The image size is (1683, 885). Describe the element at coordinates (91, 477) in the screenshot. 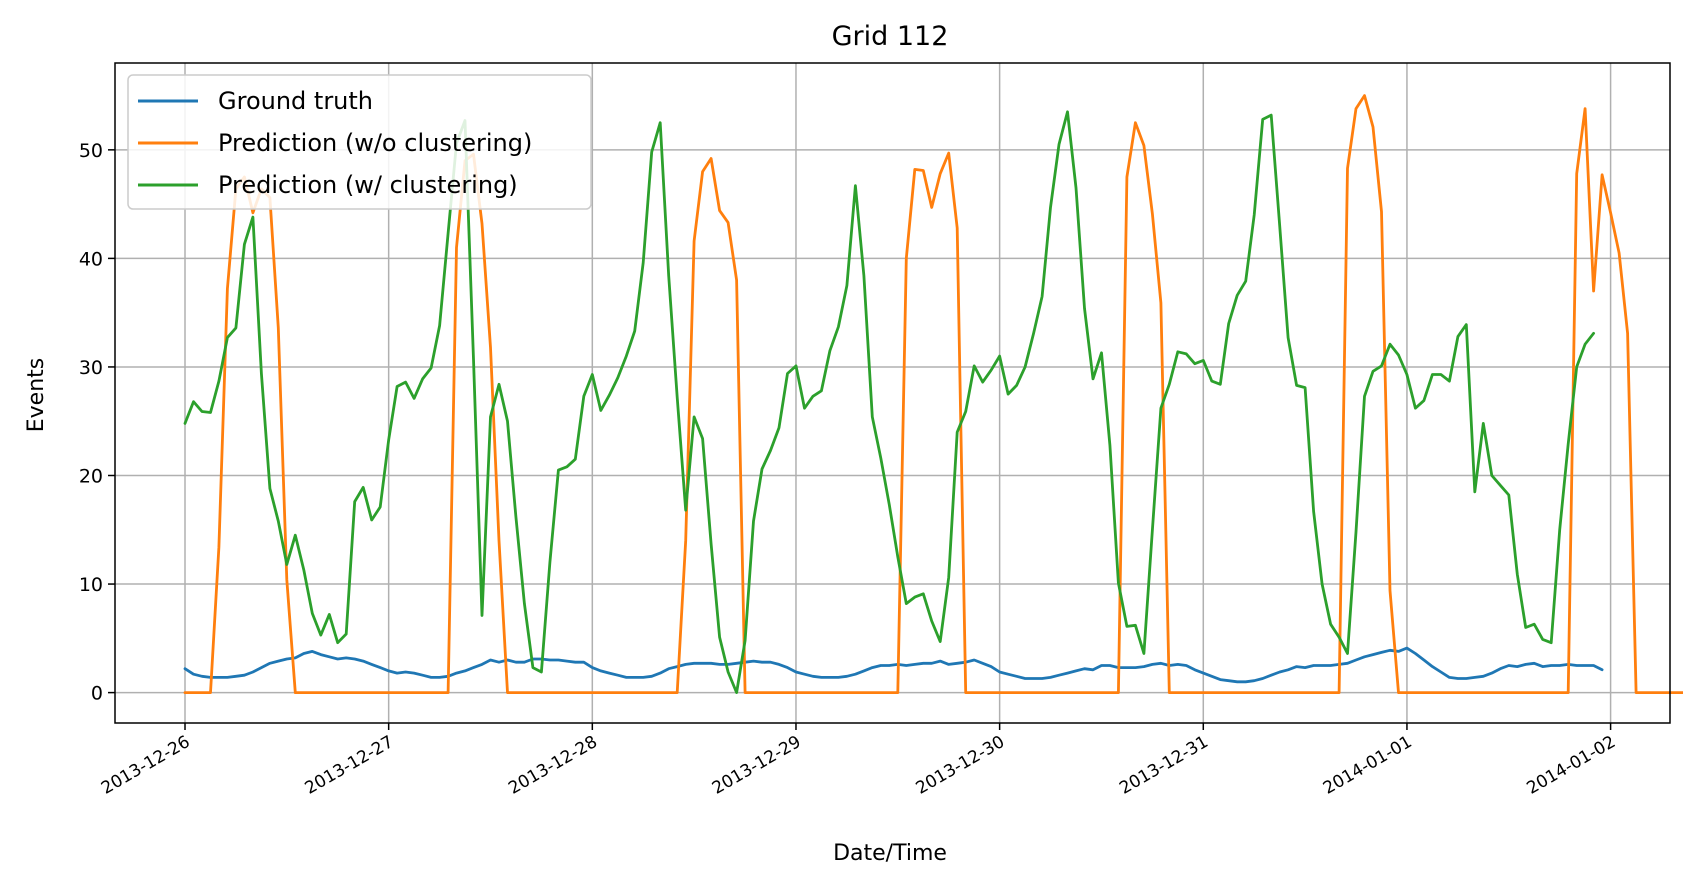

I see `y-tick-label: 20` at that location.